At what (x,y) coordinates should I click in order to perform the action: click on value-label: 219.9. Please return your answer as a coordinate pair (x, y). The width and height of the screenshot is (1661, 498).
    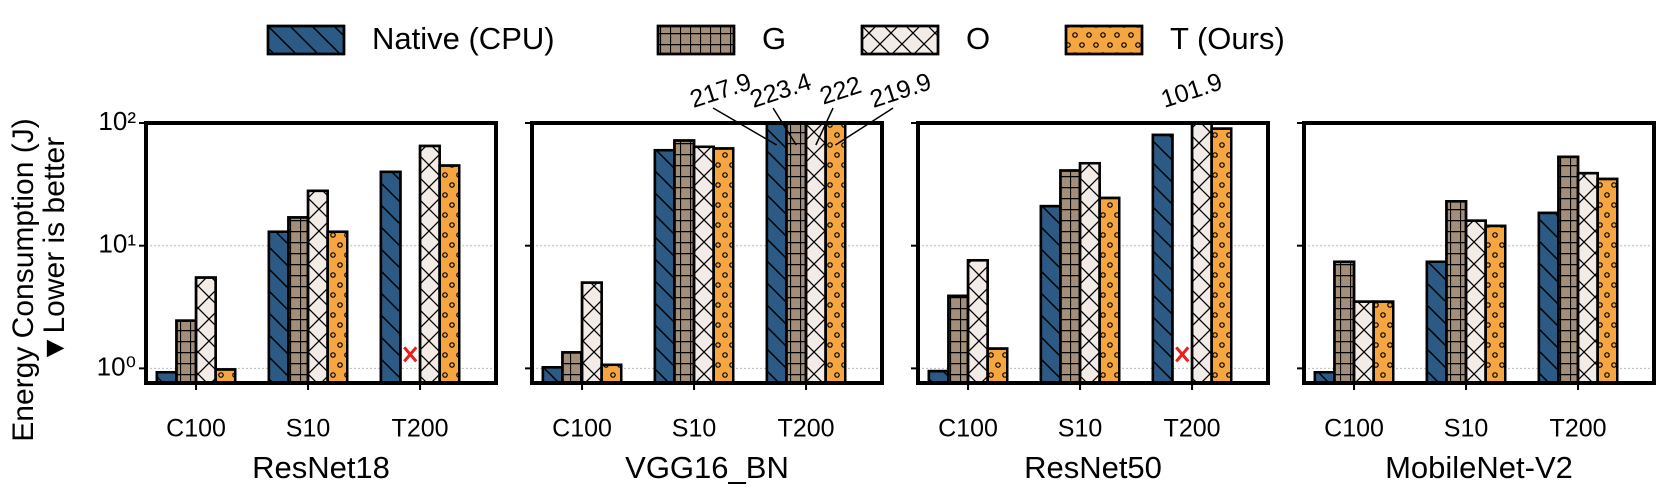
    Looking at the image, I should click on (901, 91).